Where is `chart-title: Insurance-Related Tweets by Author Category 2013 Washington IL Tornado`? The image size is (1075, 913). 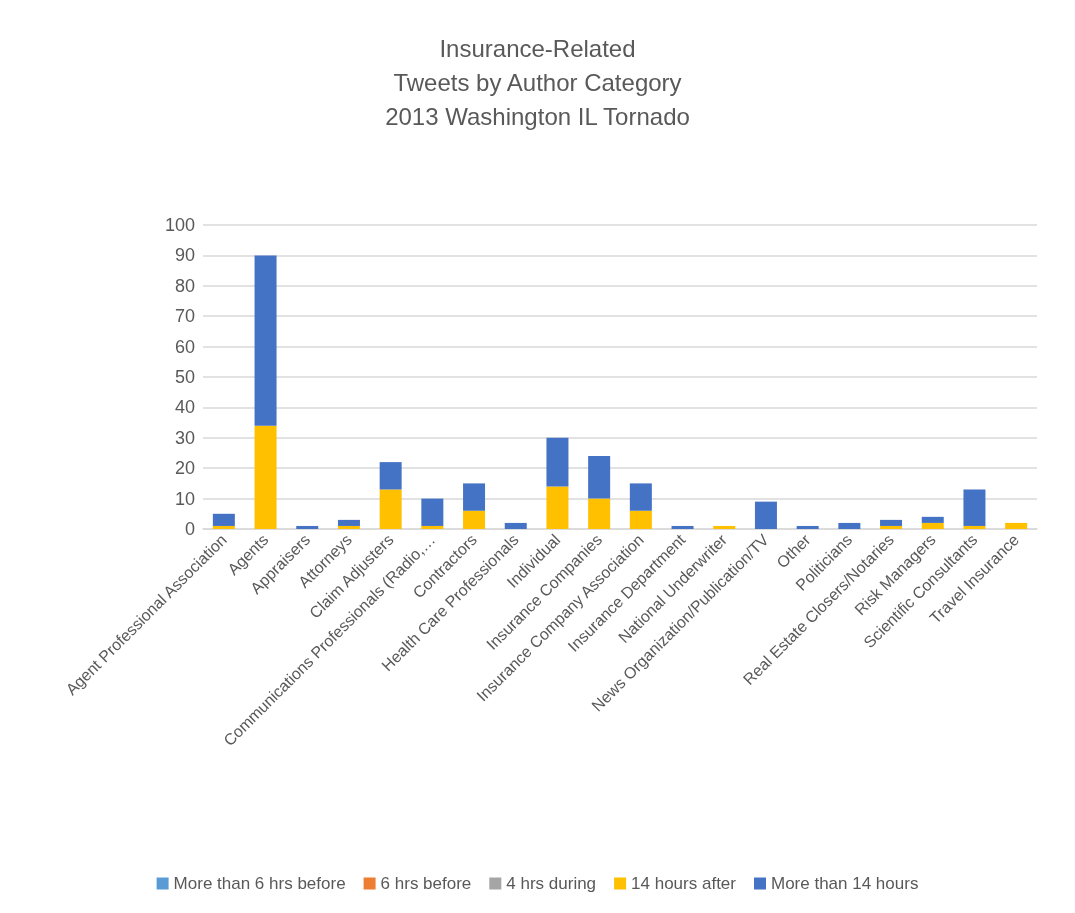
chart-title: Insurance-Related Tweets by Author Category 2013 Washington IL Tornado is located at coordinates (537, 82).